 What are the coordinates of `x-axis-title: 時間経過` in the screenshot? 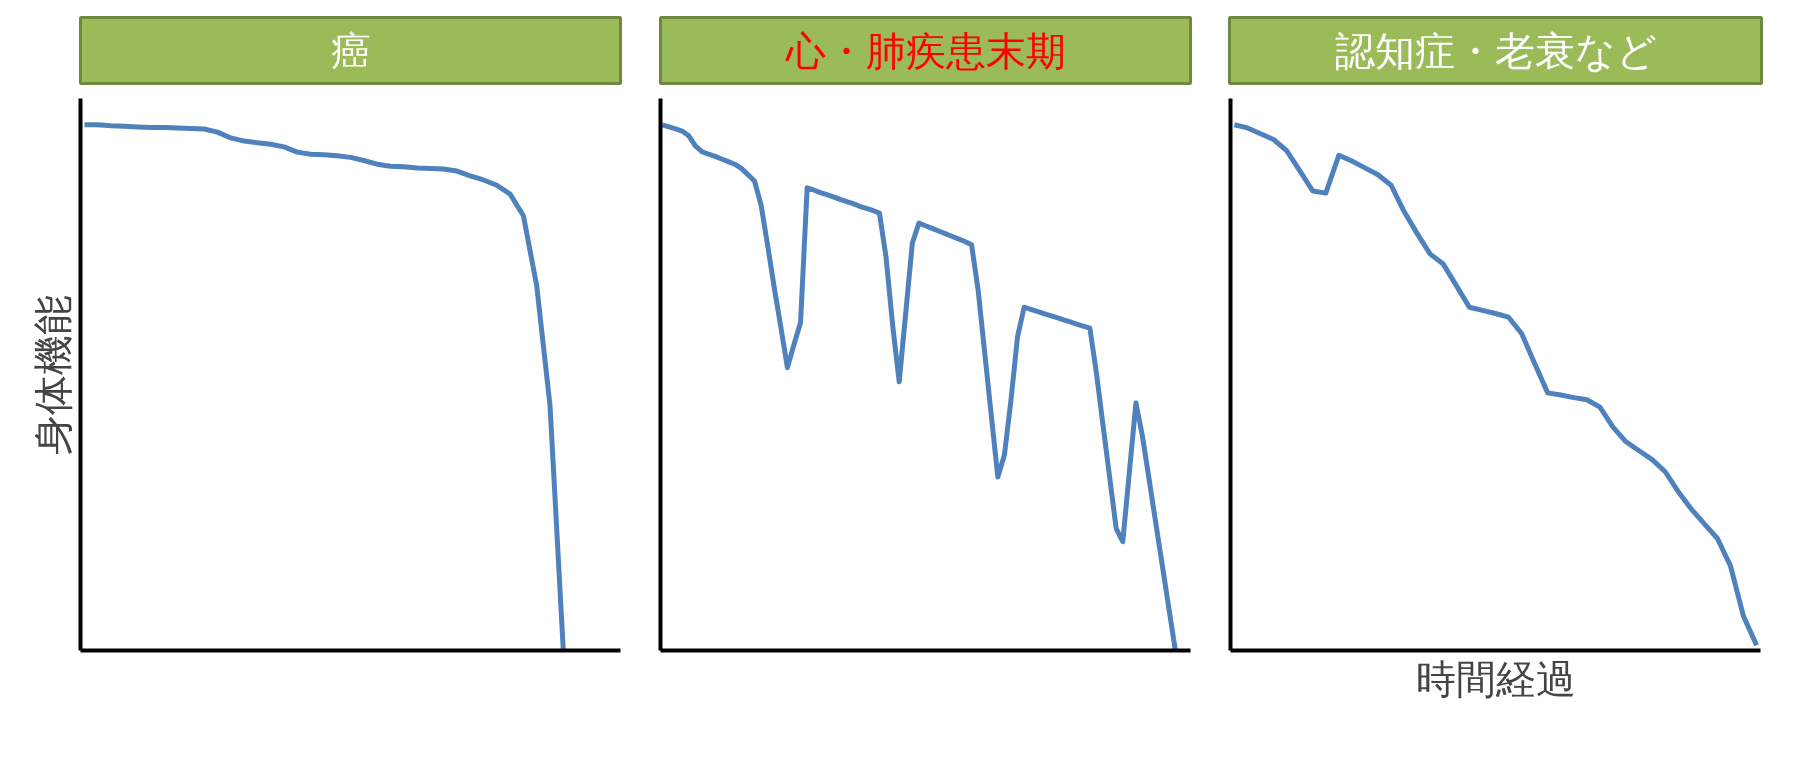 It's located at (1495, 678).